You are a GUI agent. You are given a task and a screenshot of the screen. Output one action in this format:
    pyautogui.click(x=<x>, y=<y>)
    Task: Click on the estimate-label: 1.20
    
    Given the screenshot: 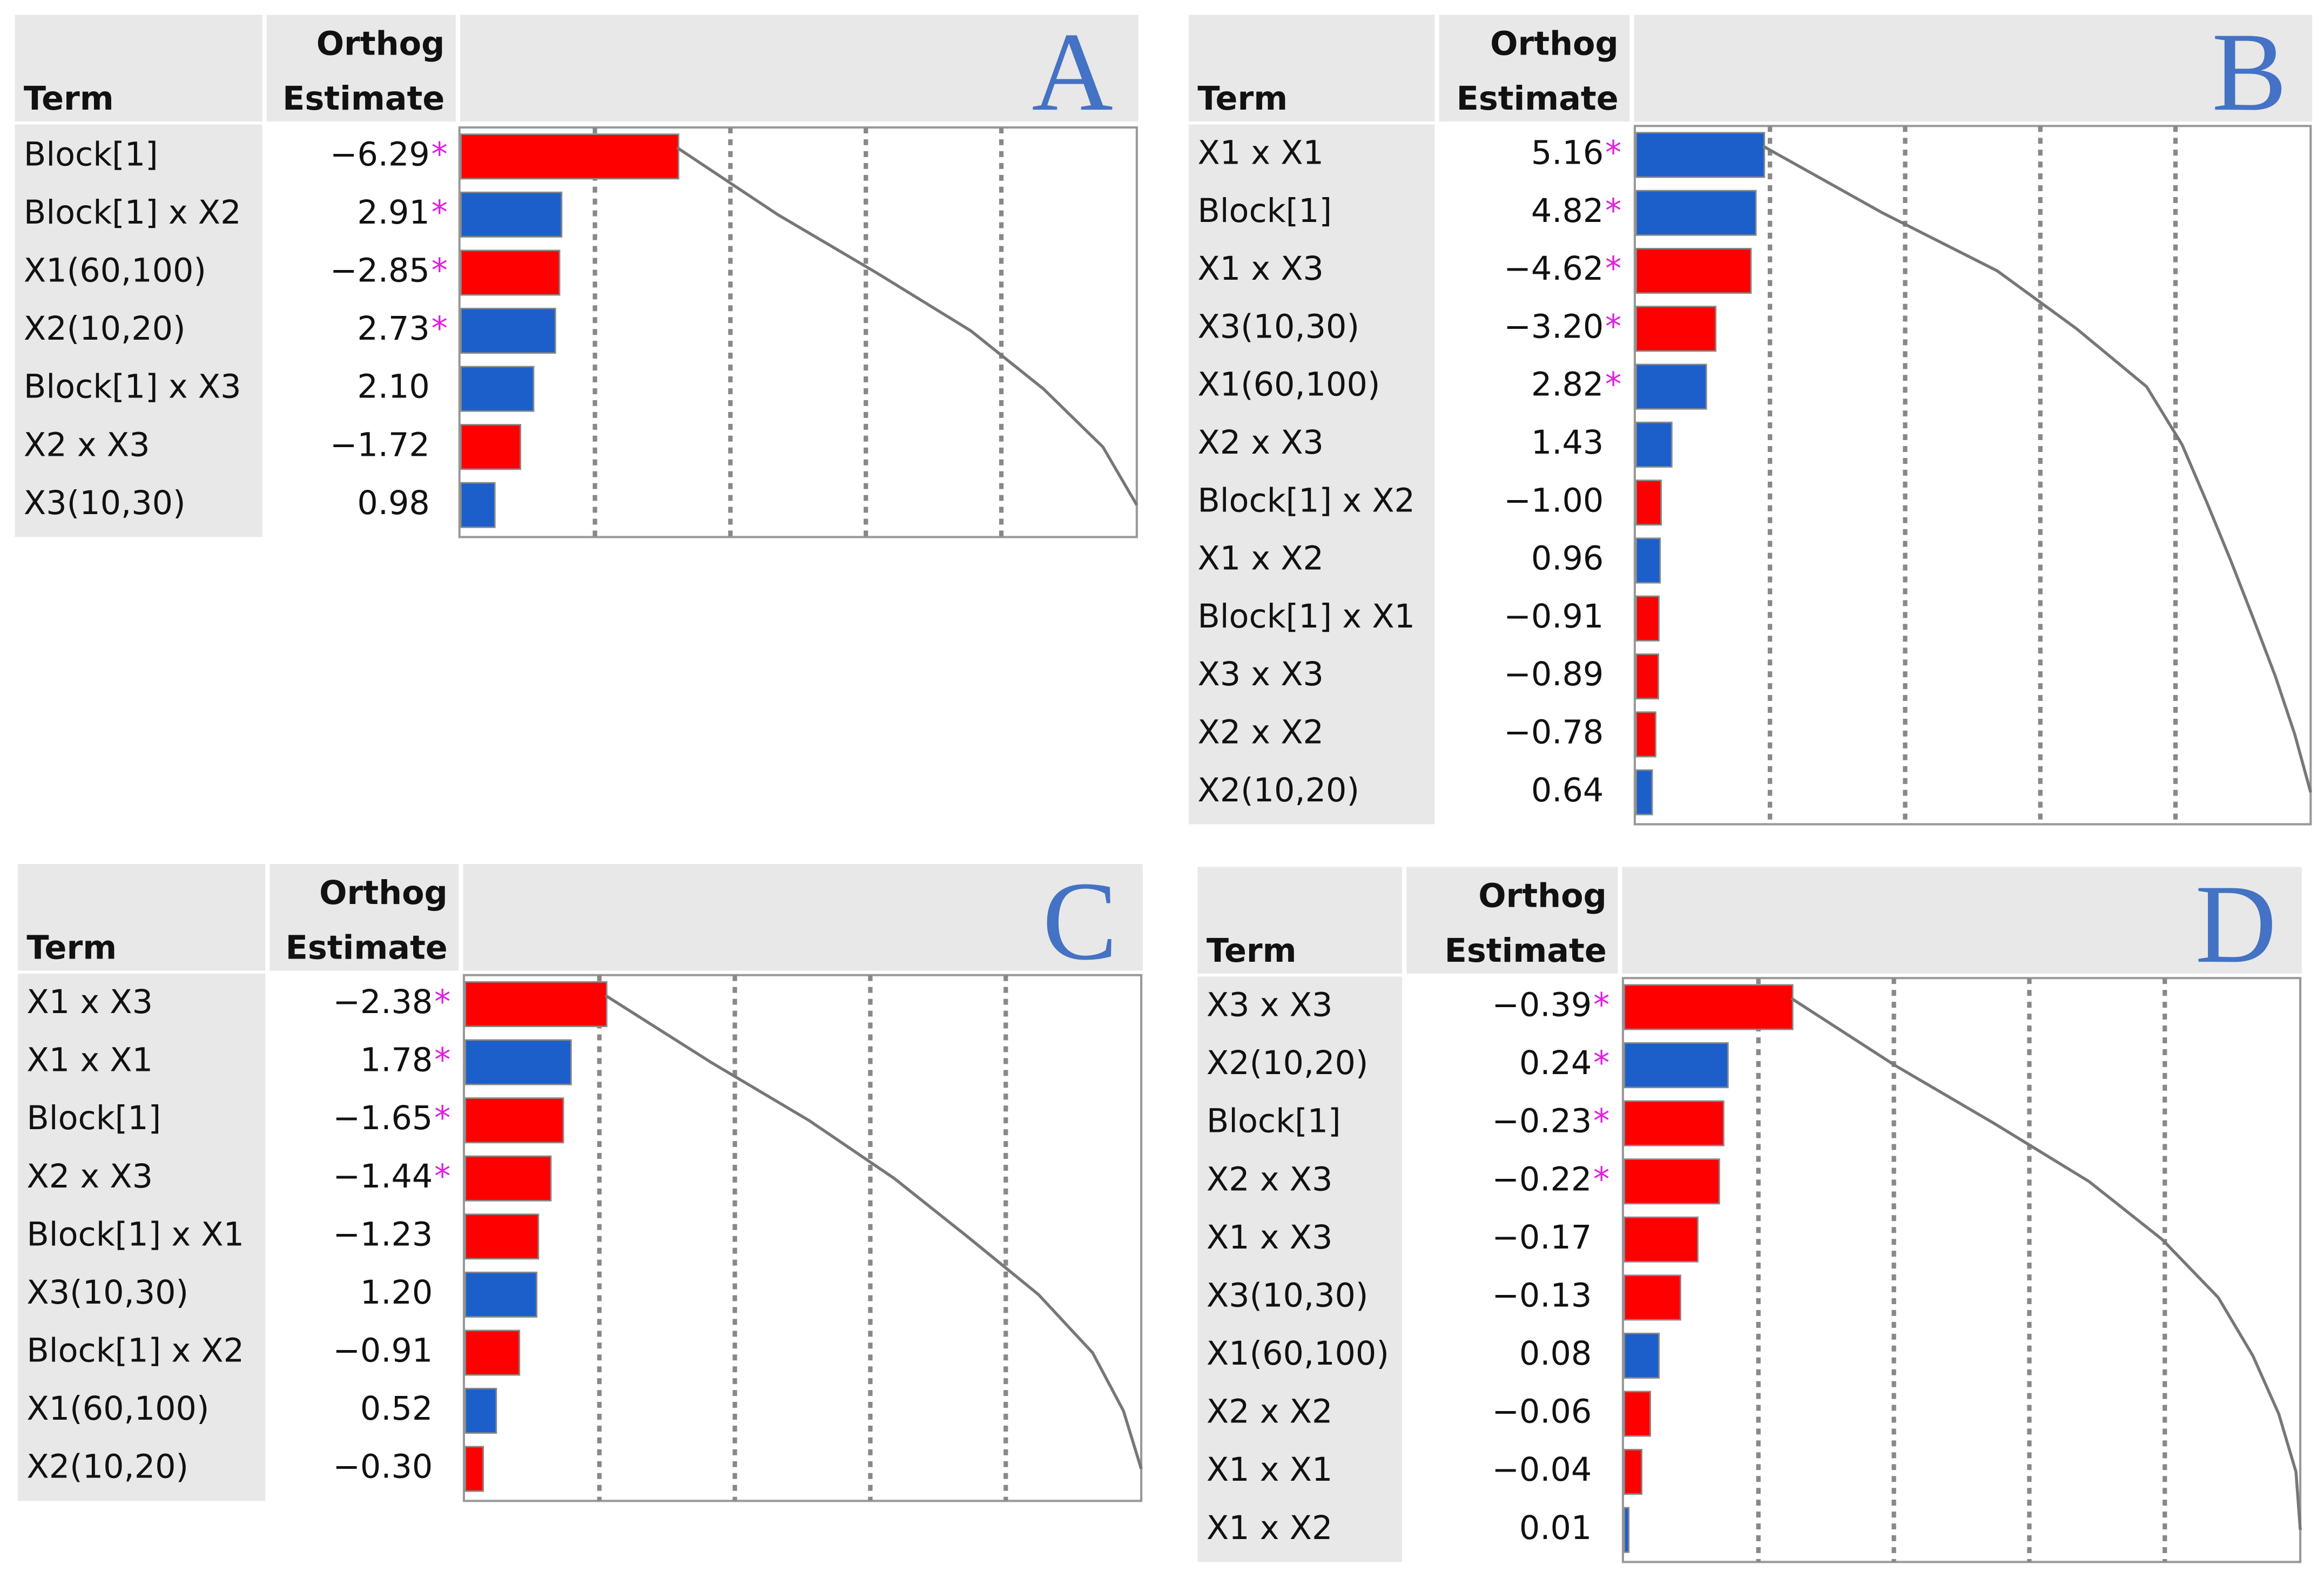 What is the action you would take?
    pyautogui.click(x=396, y=1293)
    